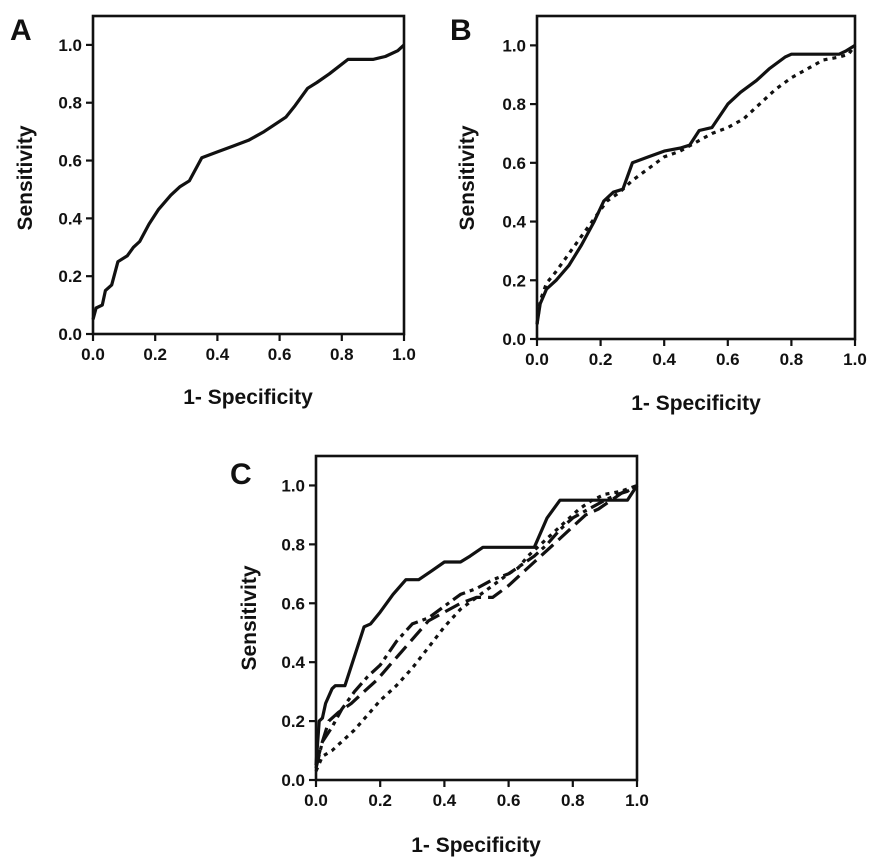 The image size is (872, 859). What do you see at coordinates (461, 30) in the screenshot?
I see `panel-letter: B` at bounding box center [461, 30].